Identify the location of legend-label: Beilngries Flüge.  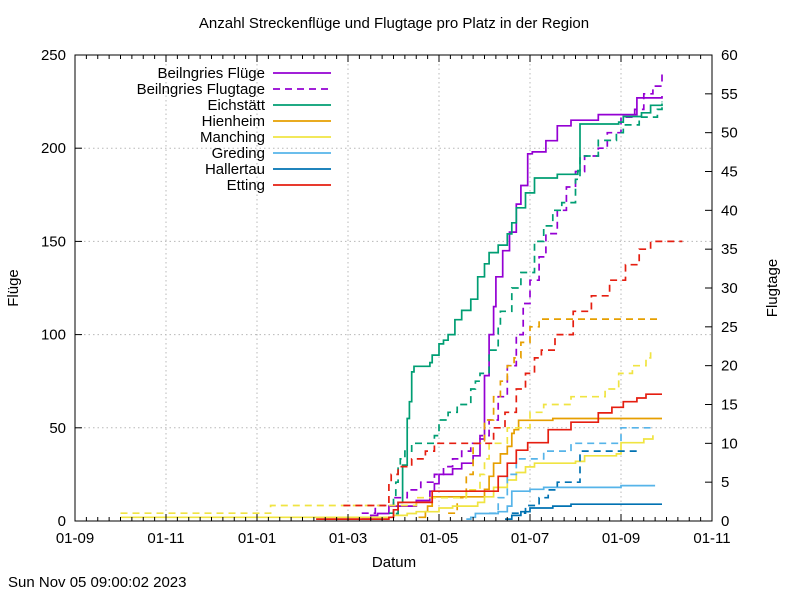
(211, 73).